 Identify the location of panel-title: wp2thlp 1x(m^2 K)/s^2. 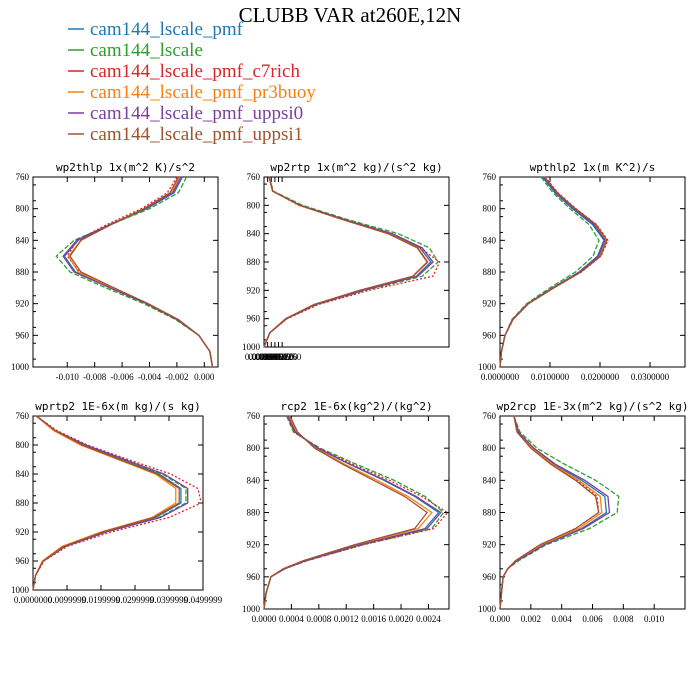
(125, 167).